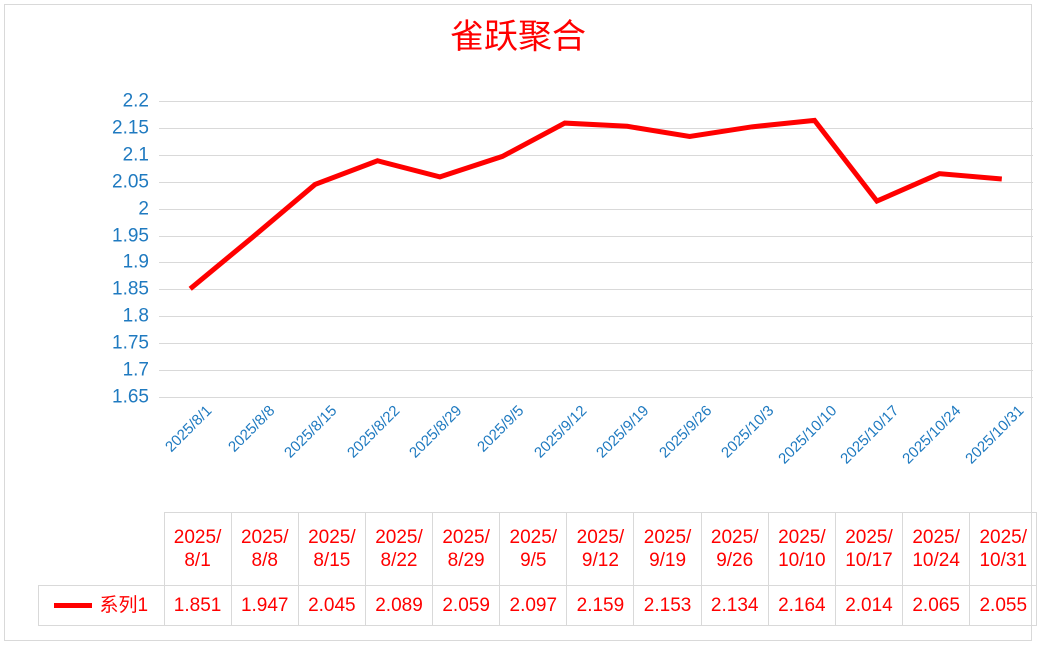  Describe the element at coordinates (331, 605) in the screenshot. I see `table-value-cell: 2.045` at that location.